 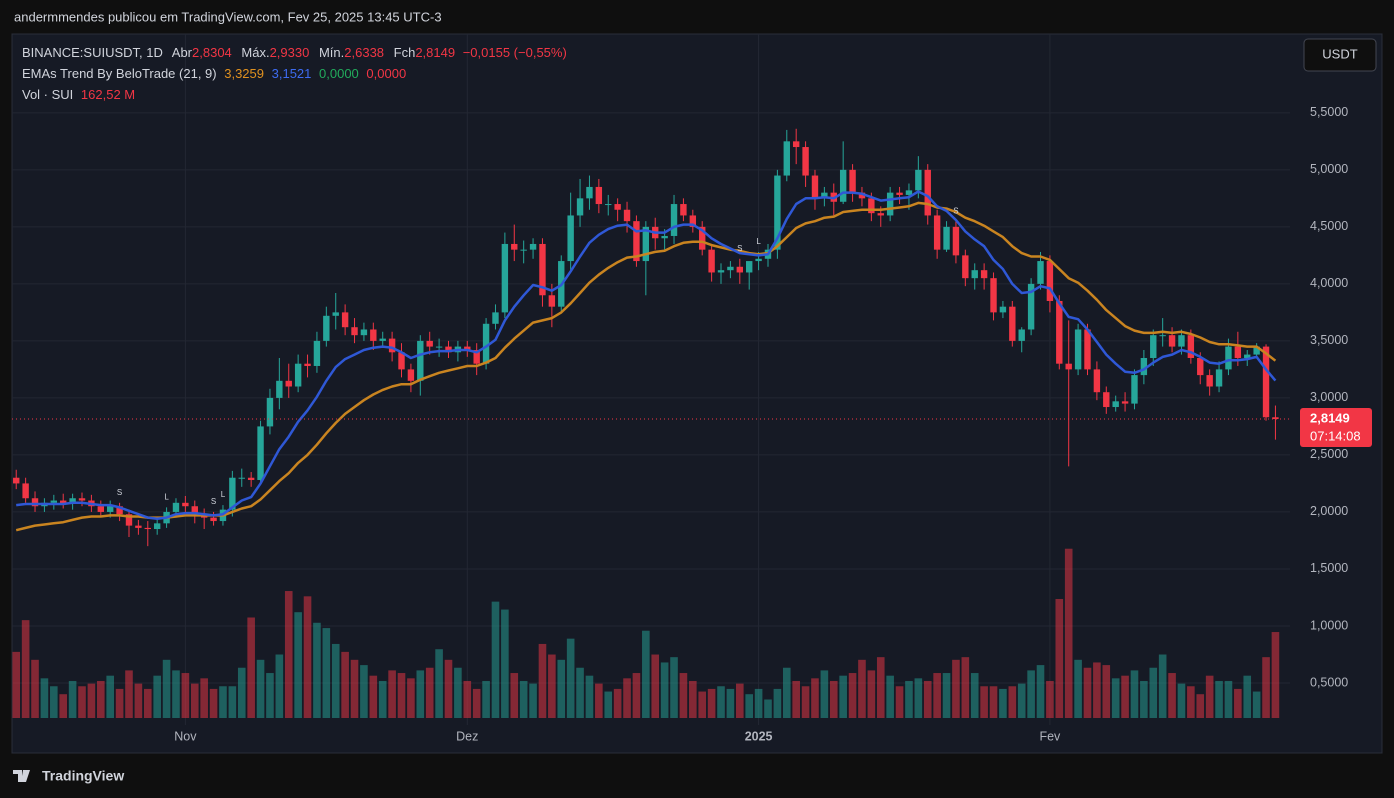 What do you see at coordinates (21, 776) in the screenshot?
I see `brand-logo` at bounding box center [21, 776].